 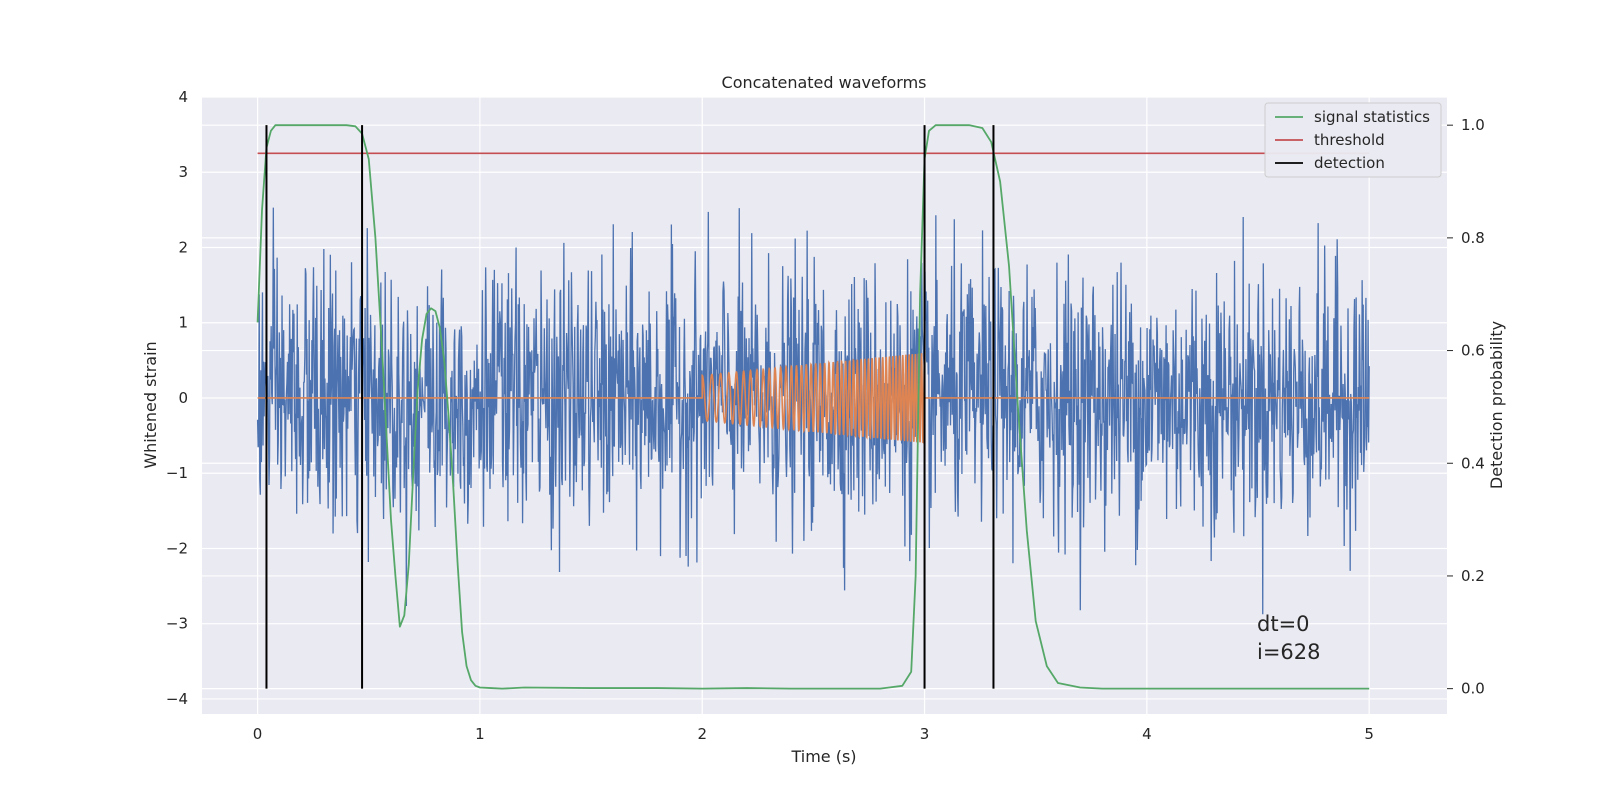 I want to click on y-tick-label: 4, so click(x=183, y=97).